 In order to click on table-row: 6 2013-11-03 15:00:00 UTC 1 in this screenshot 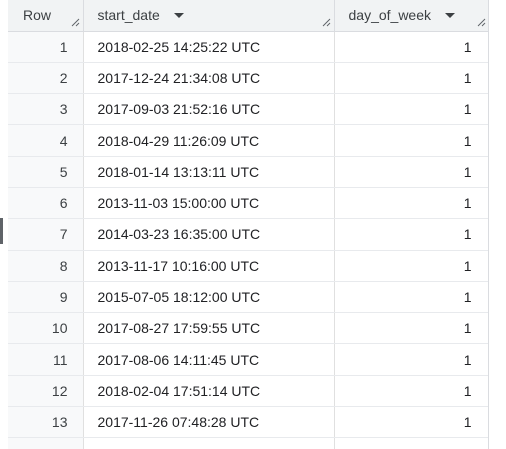, I will do `click(248, 203)`.